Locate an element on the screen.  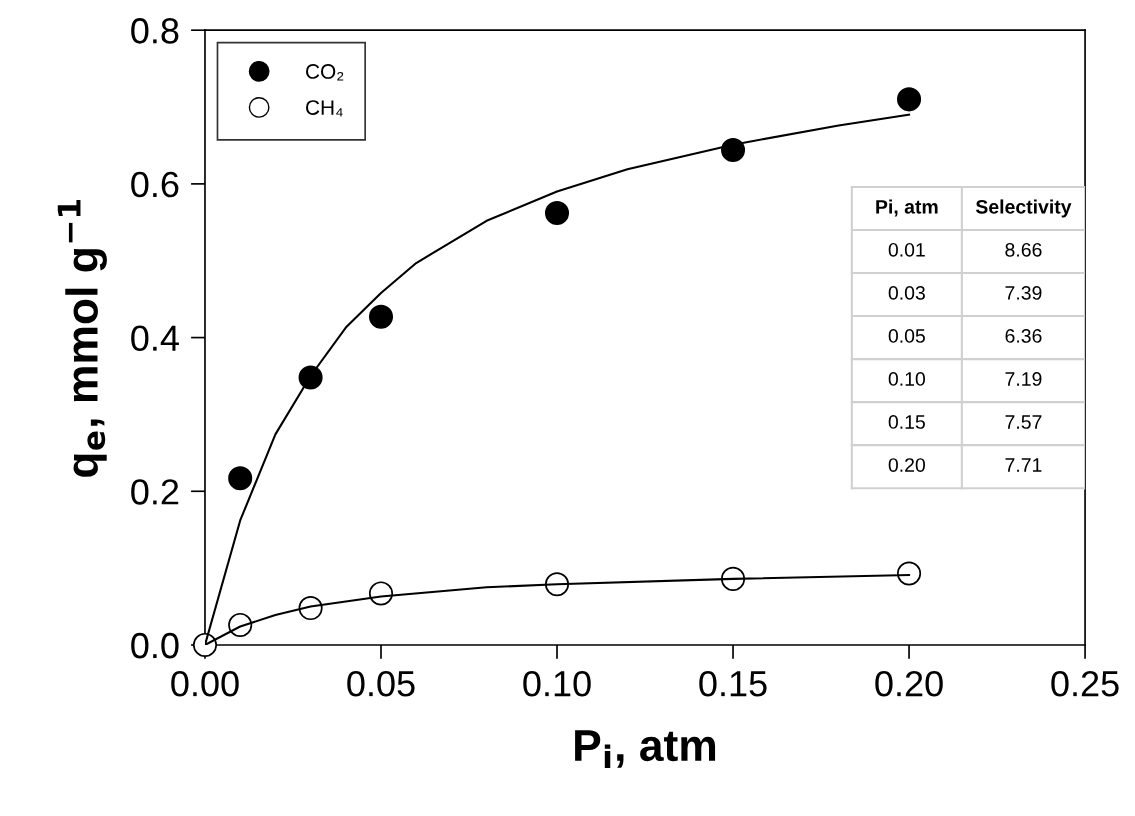
legend-label: CO₂ is located at coordinates (325, 72).